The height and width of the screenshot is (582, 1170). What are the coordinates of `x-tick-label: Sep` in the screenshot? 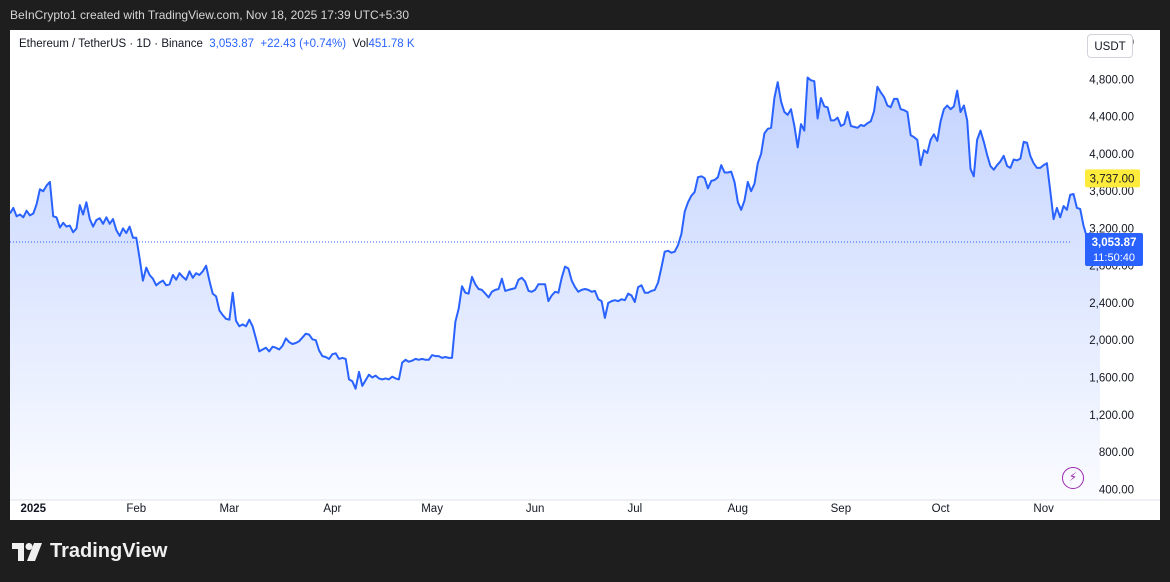 It's located at (841, 509).